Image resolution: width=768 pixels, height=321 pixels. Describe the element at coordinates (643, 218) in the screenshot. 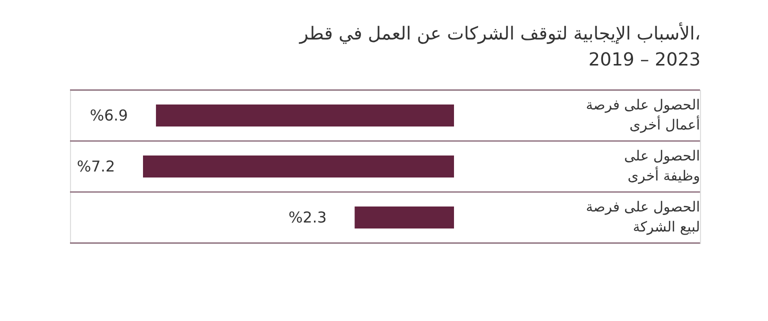

I see `y-tick-label: الحصول على فرصة لبيع الشركة` at that location.